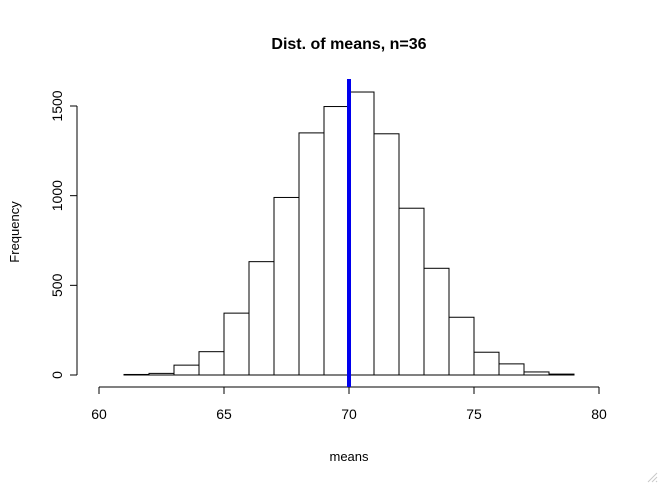 The width and height of the screenshot is (659, 484). What do you see at coordinates (599, 414) in the screenshot?
I see `x-tick-label: 80` at bounding box center [599, 414].